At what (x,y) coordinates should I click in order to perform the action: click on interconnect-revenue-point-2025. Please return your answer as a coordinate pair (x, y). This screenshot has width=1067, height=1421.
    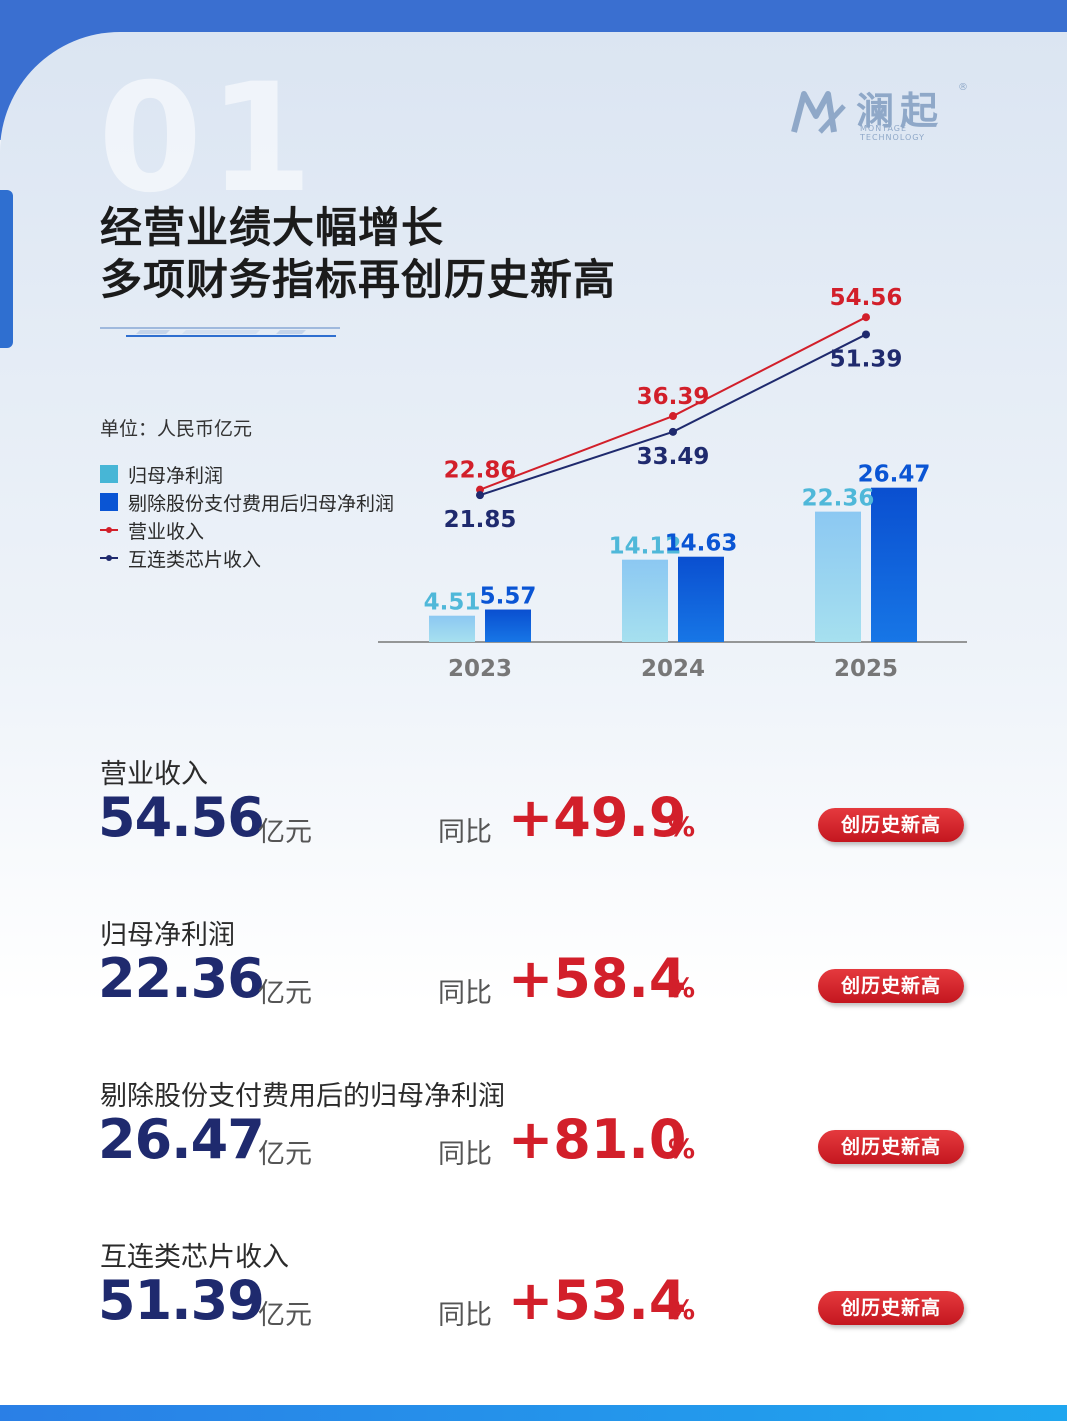
    Looking at the image, I should click on (866, 334).